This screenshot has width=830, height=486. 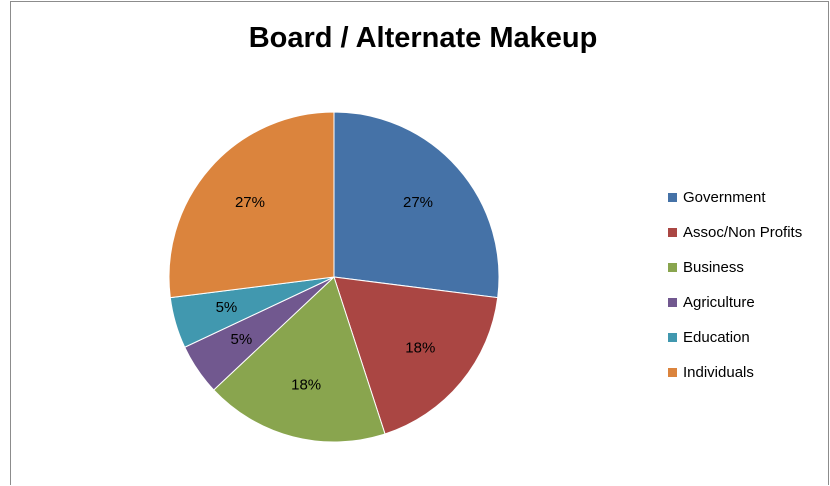 What do you see at coordinates (719, 302) in the screenshot?
I see `legend-label: Agriculture` at bounding box center [719, 302].